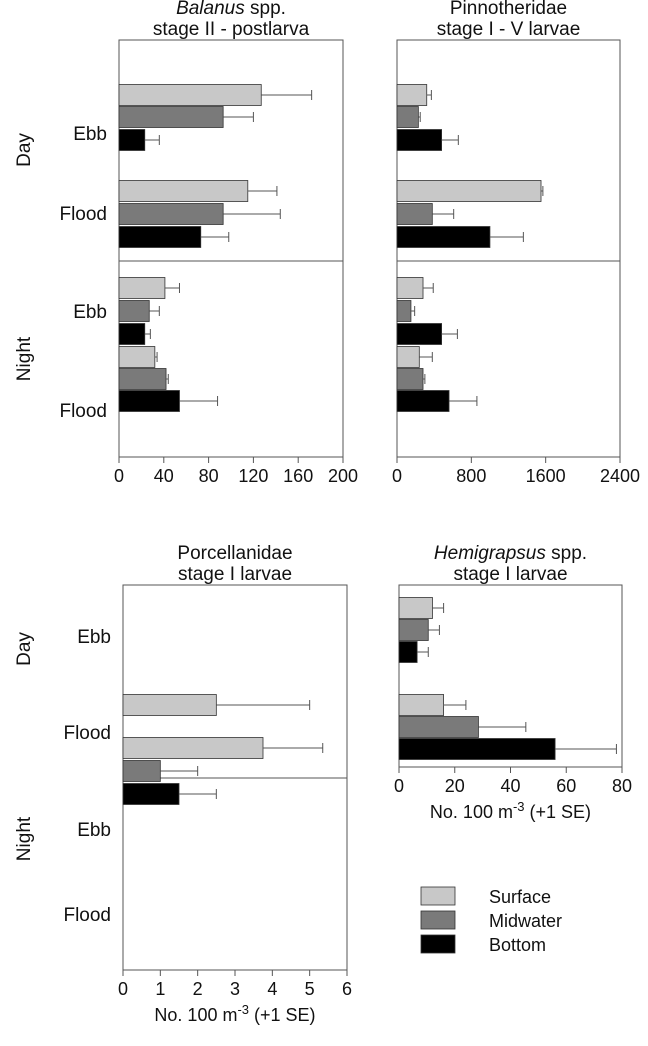  Describe the element at coordinates (343, 476) in the screenshot. I see `x-tick-label: 200` at that location.